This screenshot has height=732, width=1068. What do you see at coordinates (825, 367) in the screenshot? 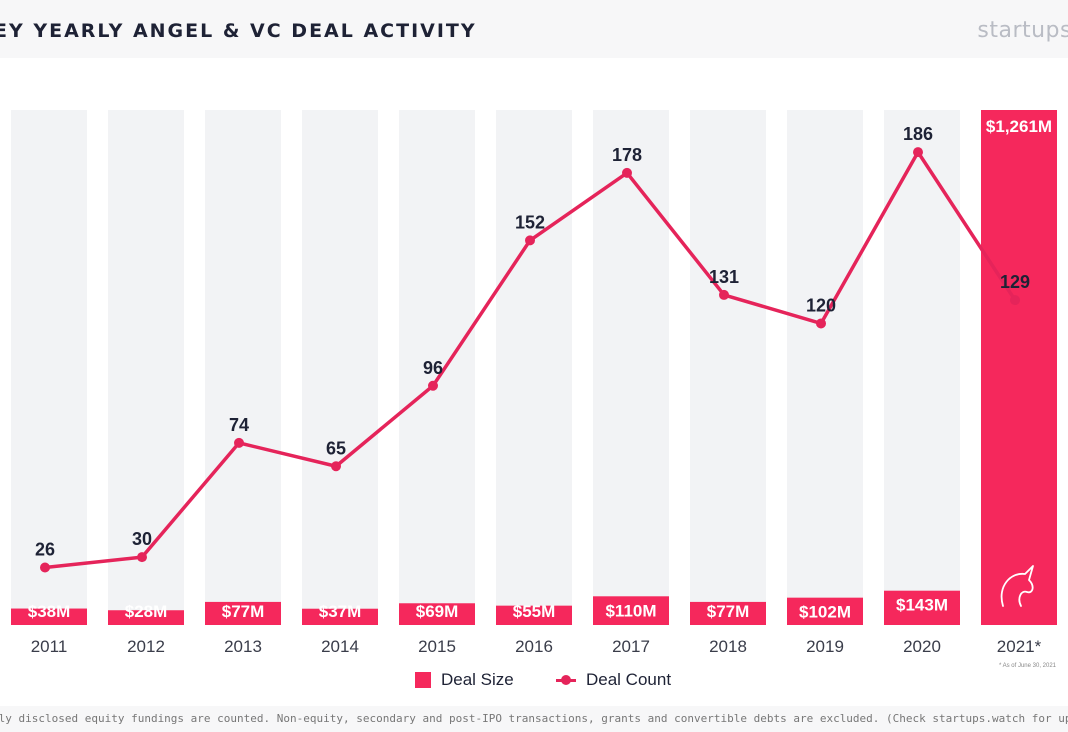
I see `column-bg-2019` at bounding box center [825, 367].